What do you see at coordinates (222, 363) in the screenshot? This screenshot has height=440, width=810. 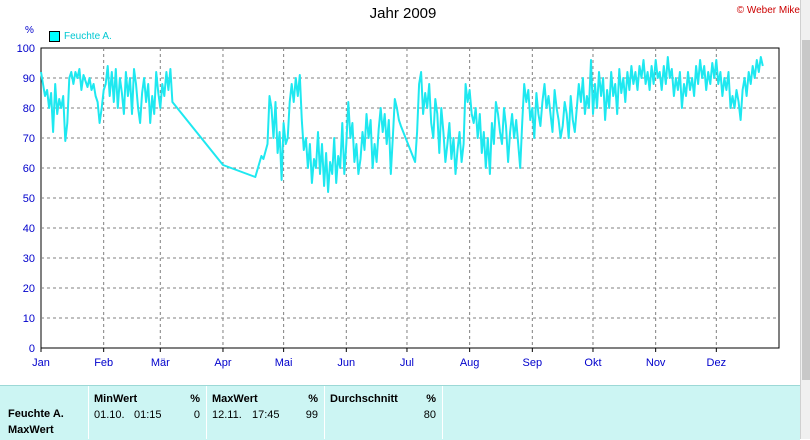 I see `x-tick-label: Apr` at bounding box center [222, 363].